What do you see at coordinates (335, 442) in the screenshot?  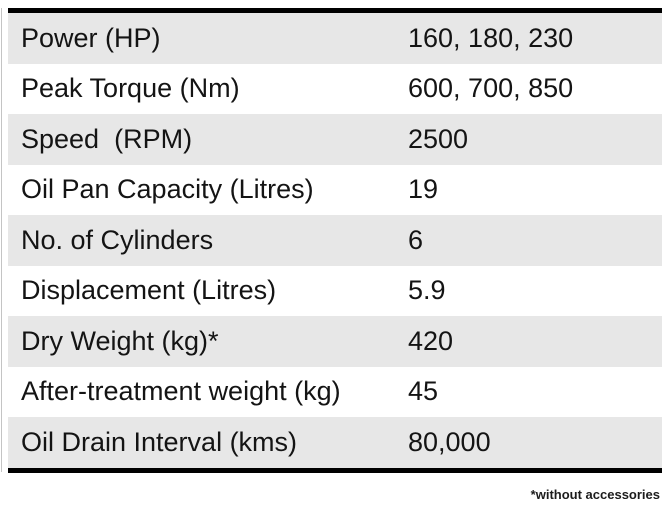 I see `table-row: Oil Drain Interval (kms) 80,000` at bounding box center [335, 442].